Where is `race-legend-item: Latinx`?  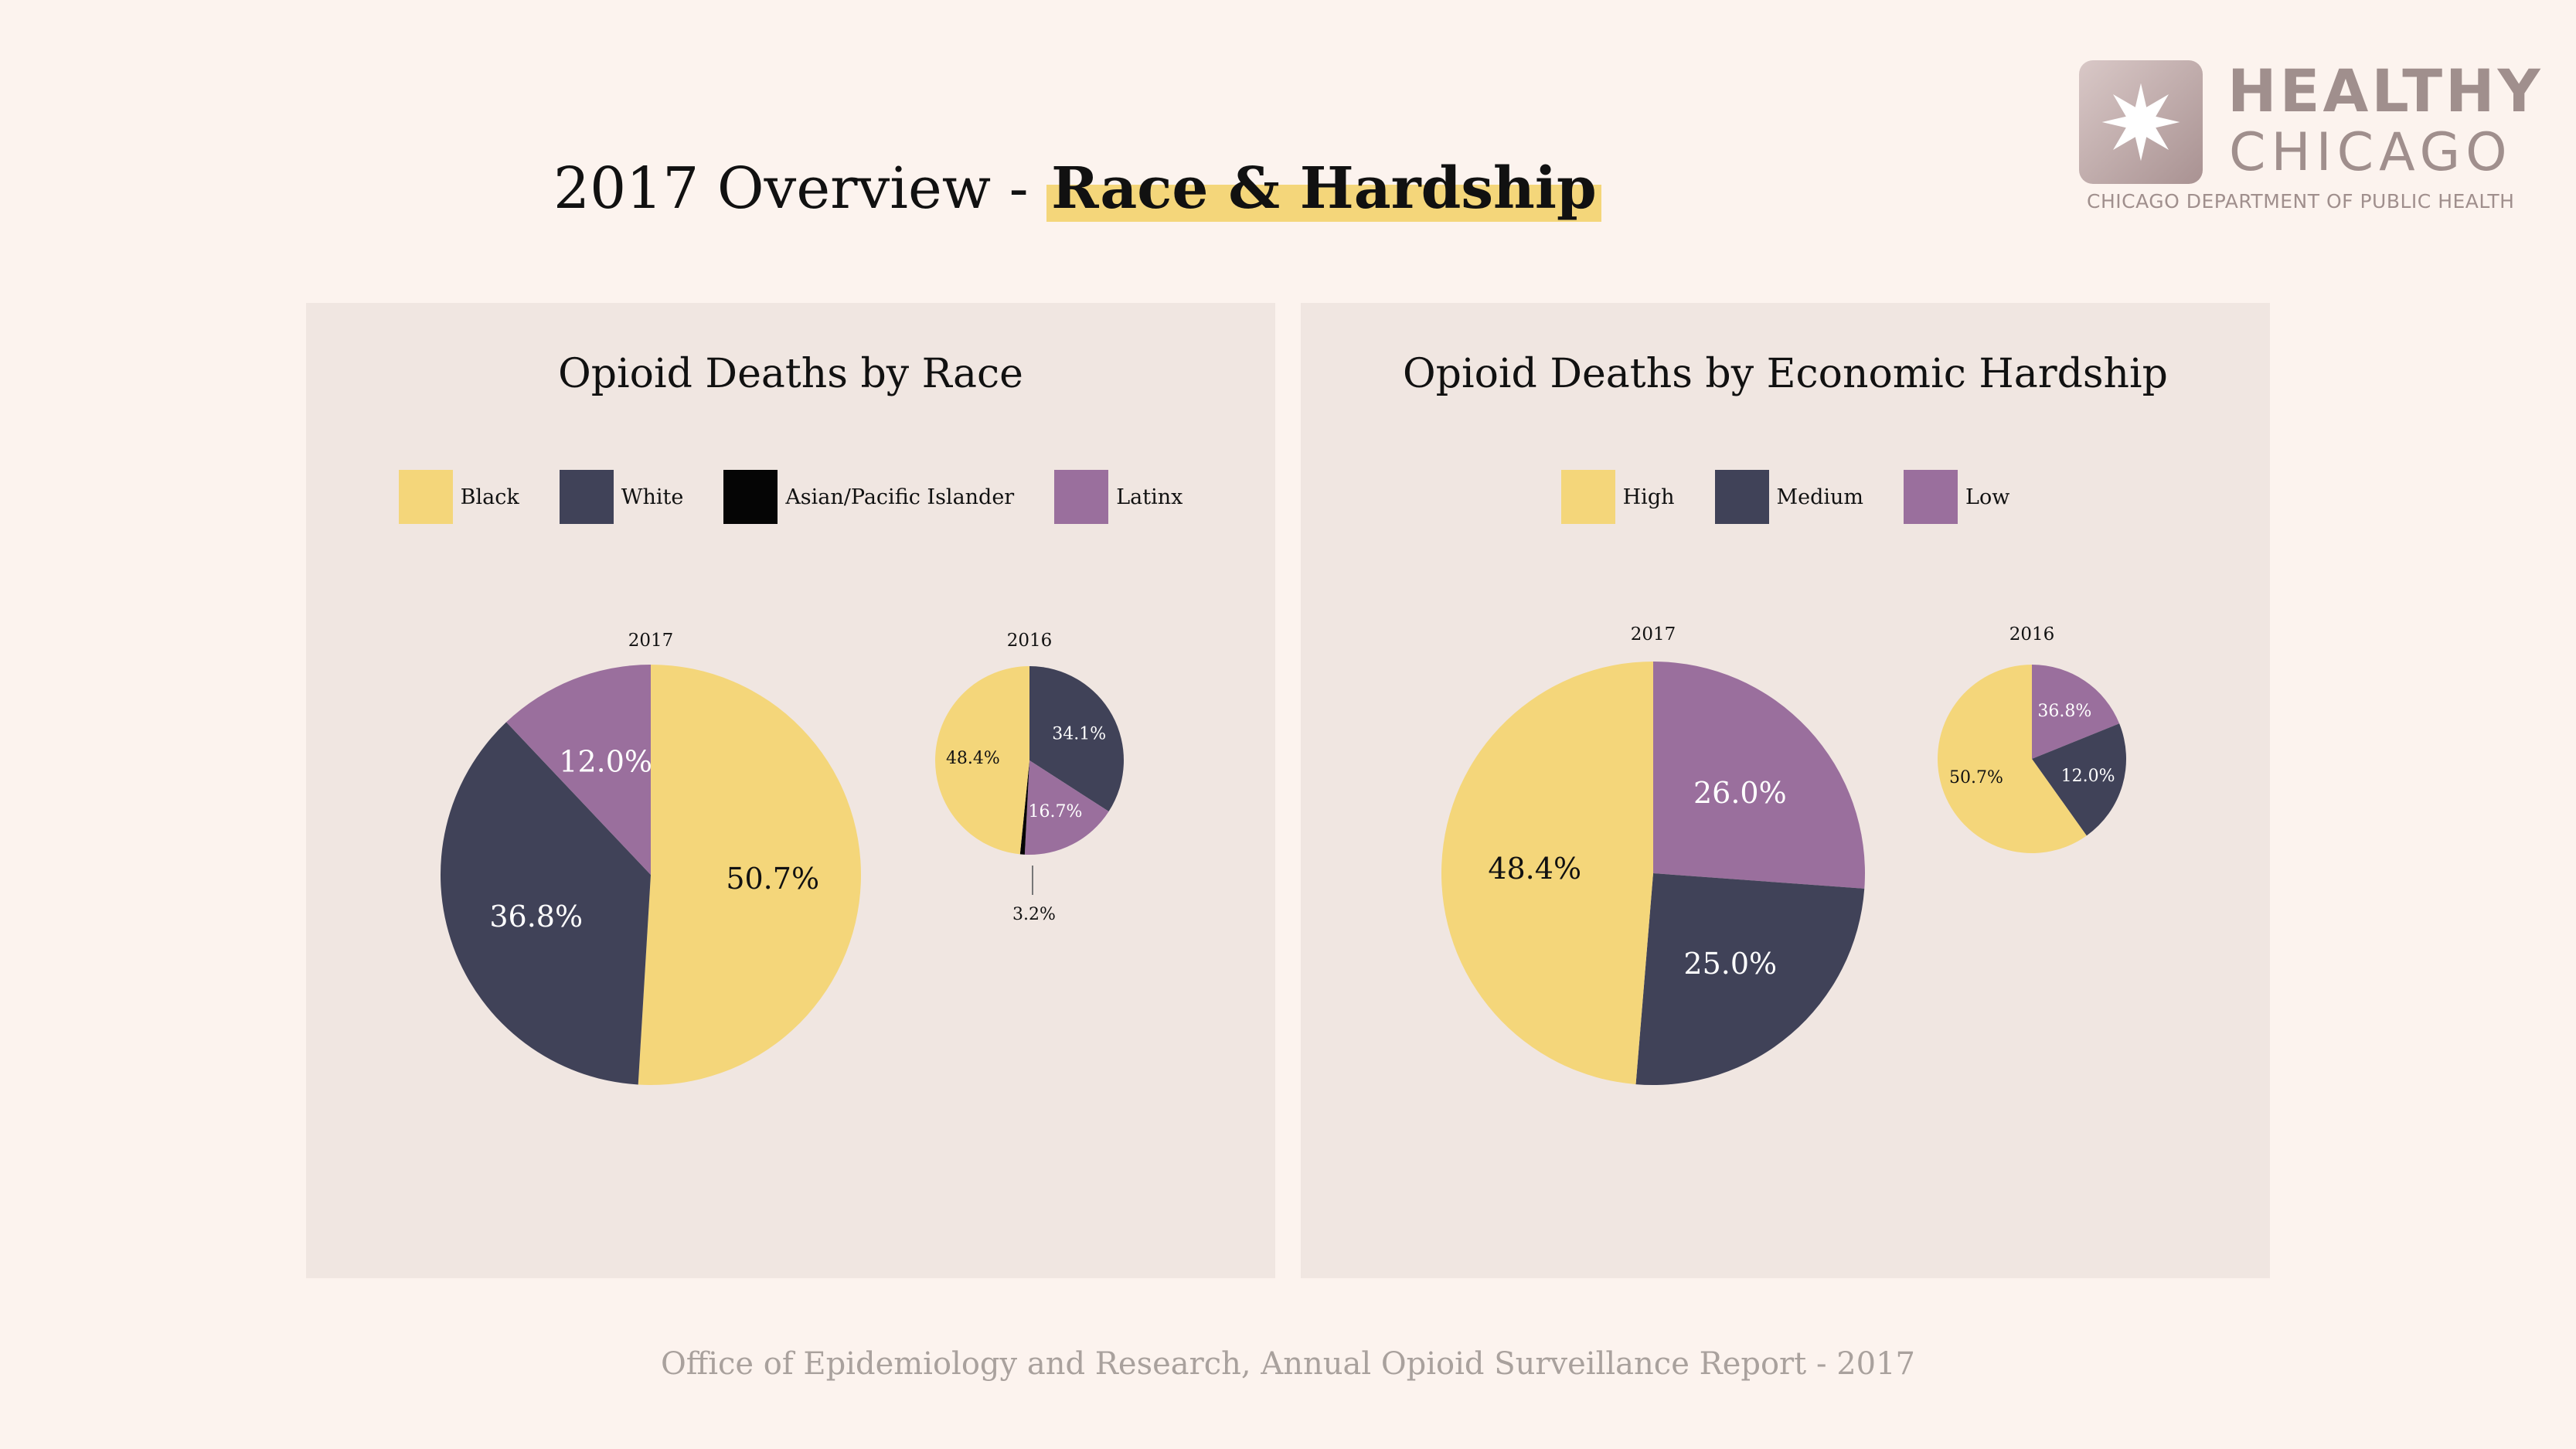 race-legend-item: Latinx is located at coordinates (1118, 497).